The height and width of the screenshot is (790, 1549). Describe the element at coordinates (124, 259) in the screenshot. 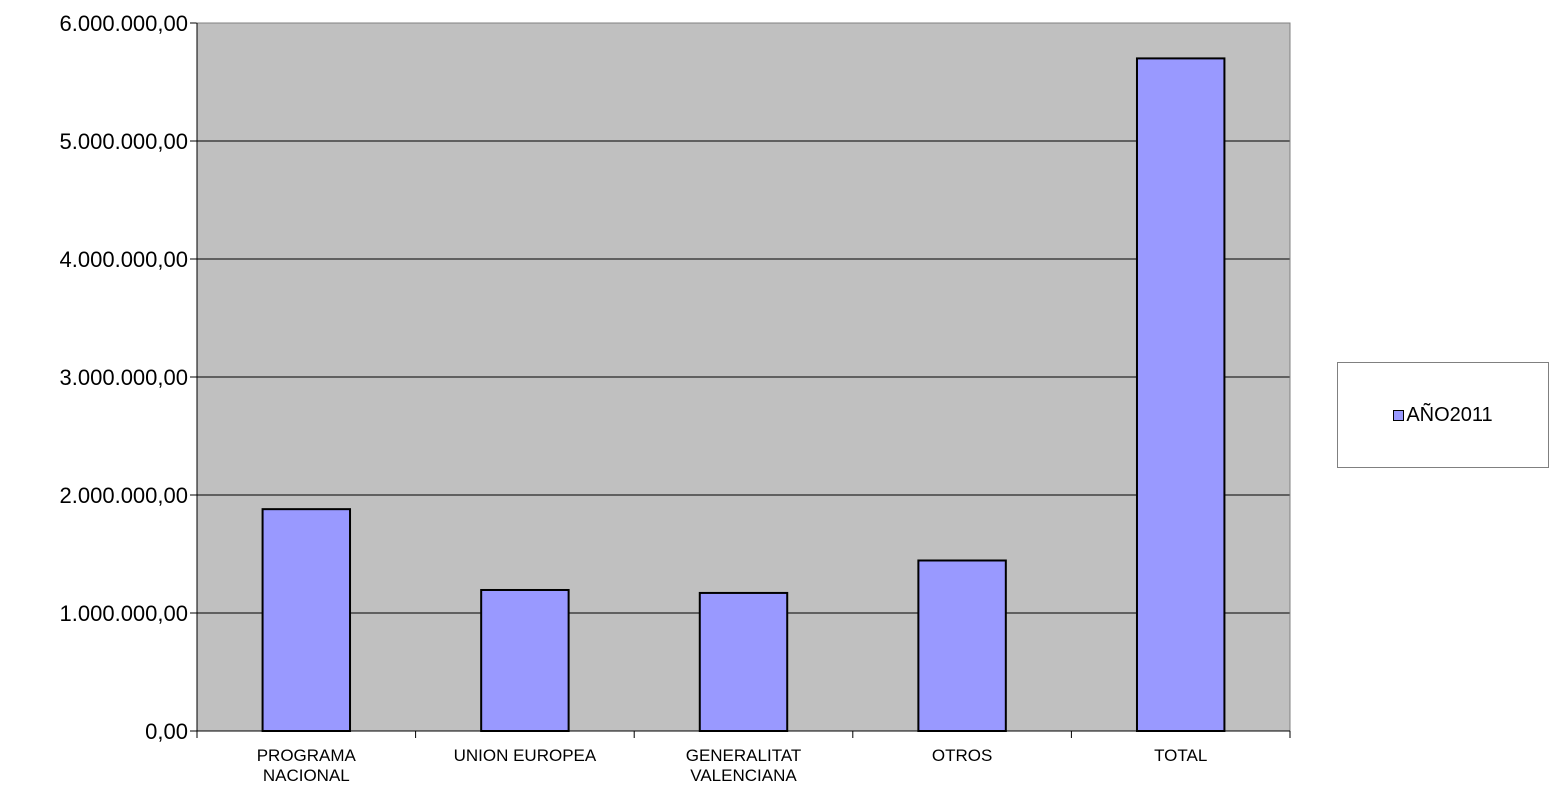

I see `y-tick-label: 4.000.000,00` at that location.